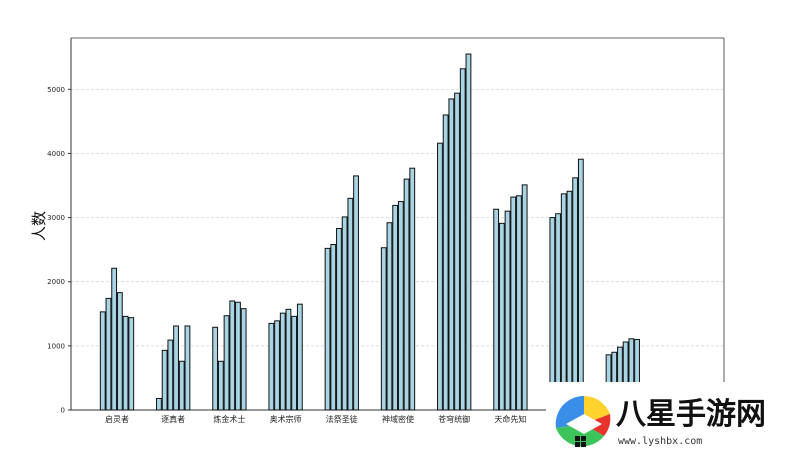 The width and height of the screenshot is (800, 452). Describe the element at coordinates (342, 419) in the screenshot. I see `category-label: 法祭圣徒` at that location.